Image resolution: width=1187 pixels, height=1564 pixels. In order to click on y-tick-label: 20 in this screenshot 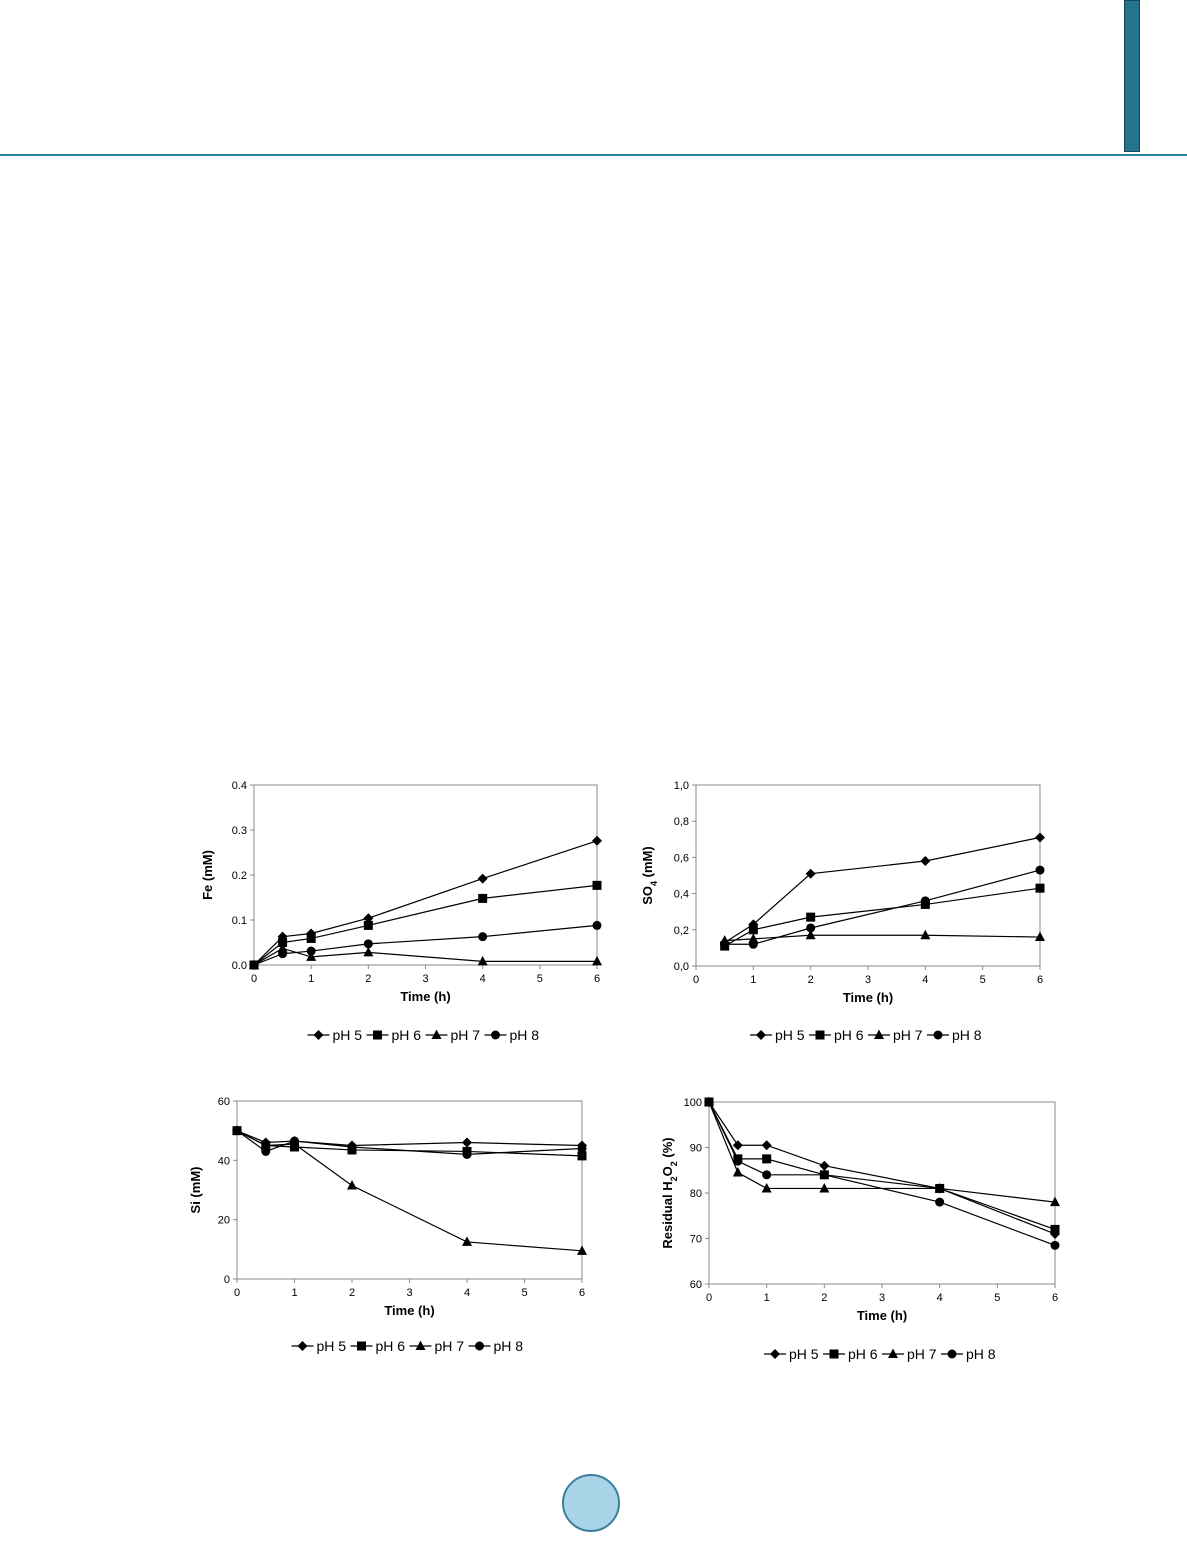, I will do `click(224, 1221)`.